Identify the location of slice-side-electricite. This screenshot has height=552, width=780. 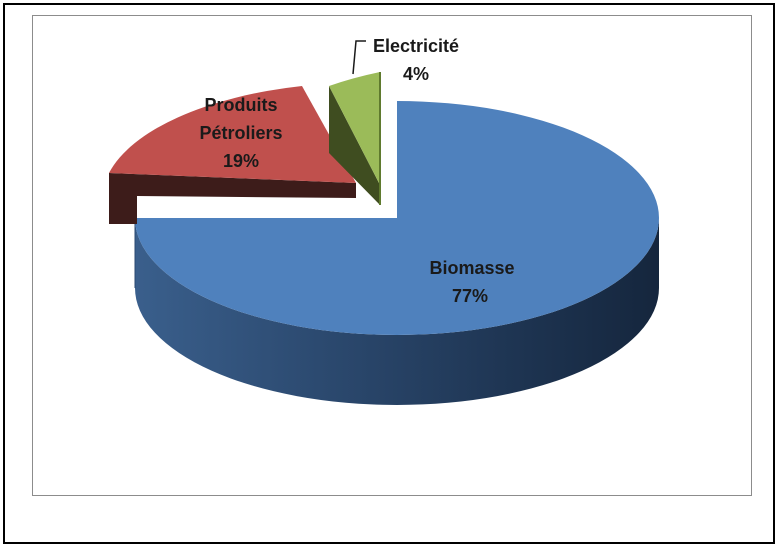
(354, 145).